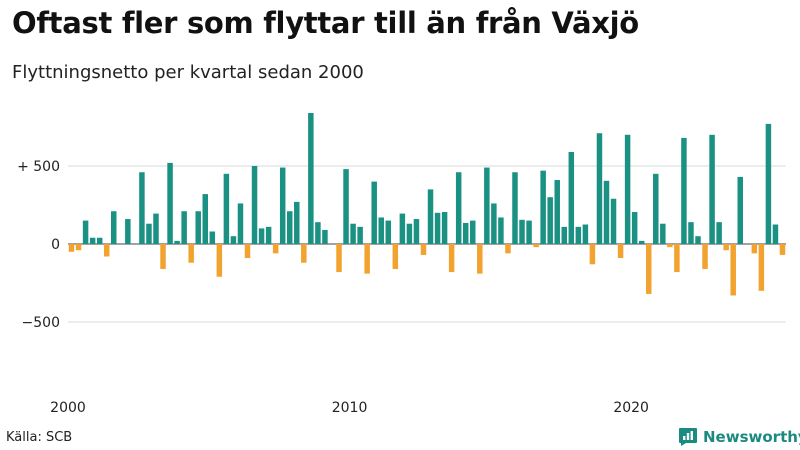 This screenshot has width=800, height=450. Describe the element at coordinates (39, 437) in the screenshot. I see `source-note: Källa: SCB` at that location.